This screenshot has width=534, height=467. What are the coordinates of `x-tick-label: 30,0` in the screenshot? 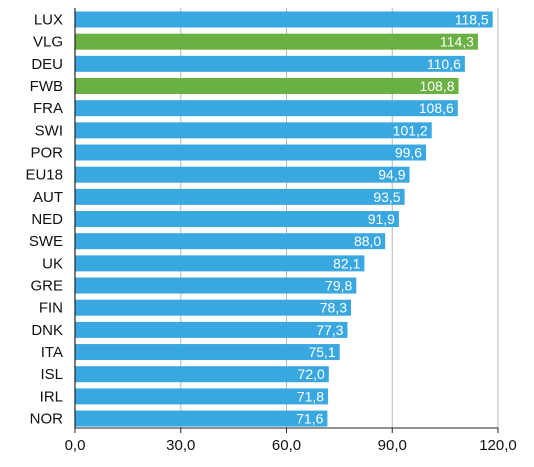 It's located at (180, 445).